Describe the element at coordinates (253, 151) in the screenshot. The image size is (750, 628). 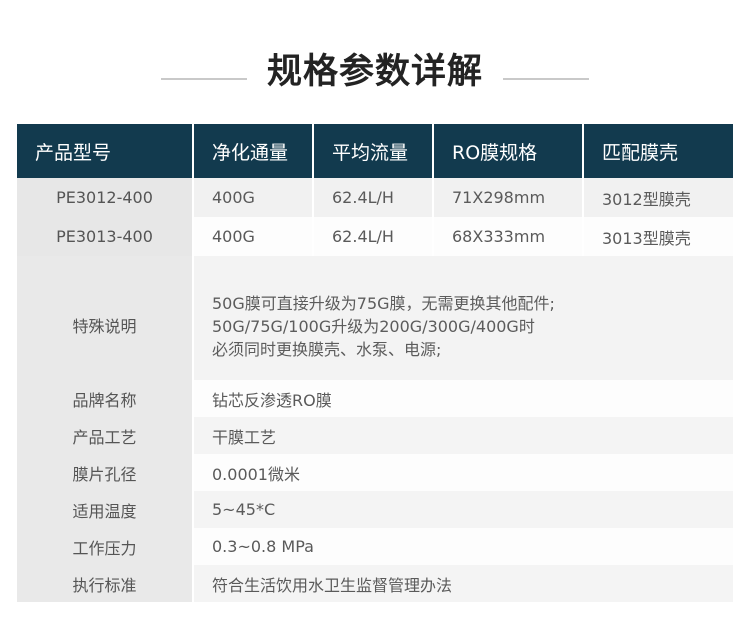
I see `column-header-flux: 净化通量` at that location.